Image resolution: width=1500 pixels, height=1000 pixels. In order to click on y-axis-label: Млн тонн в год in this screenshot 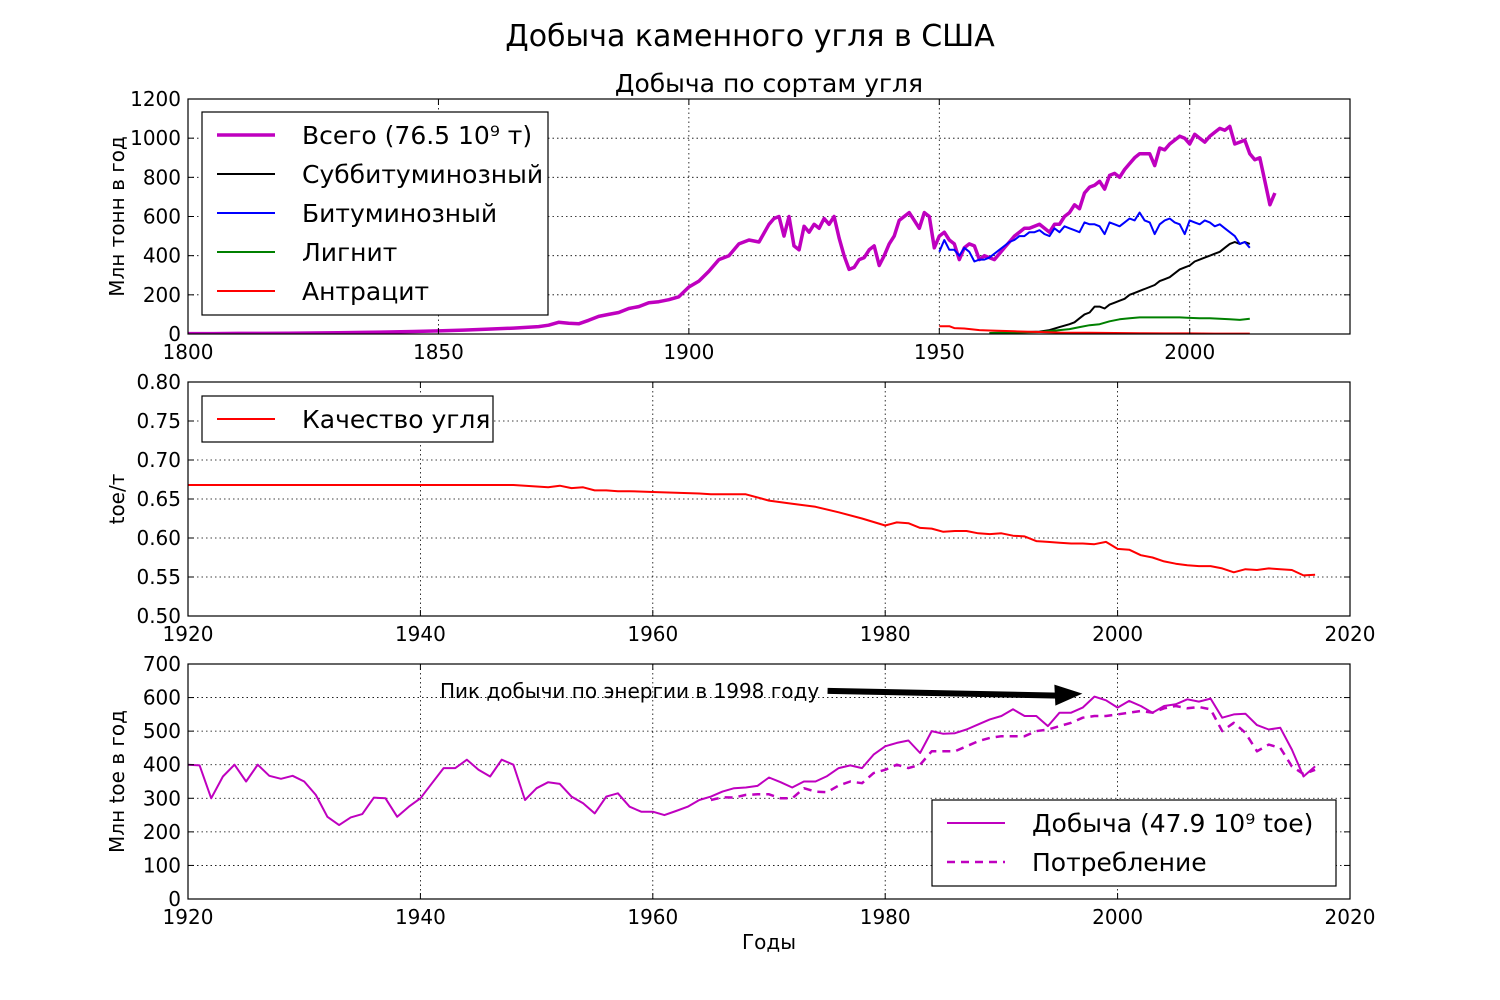, I will do `click(117, 216)`.